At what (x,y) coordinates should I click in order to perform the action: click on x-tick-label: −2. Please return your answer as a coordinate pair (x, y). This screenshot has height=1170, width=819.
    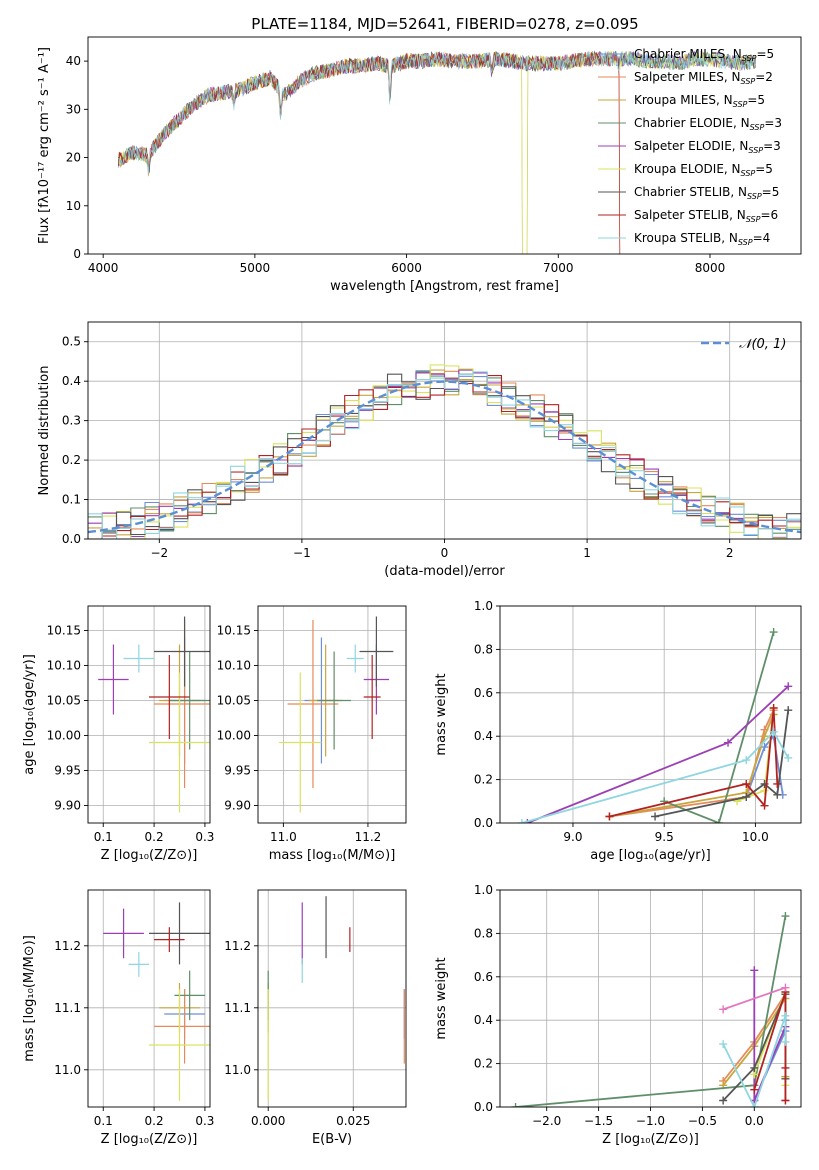
    Looking at the image, I should click on (159, 553).